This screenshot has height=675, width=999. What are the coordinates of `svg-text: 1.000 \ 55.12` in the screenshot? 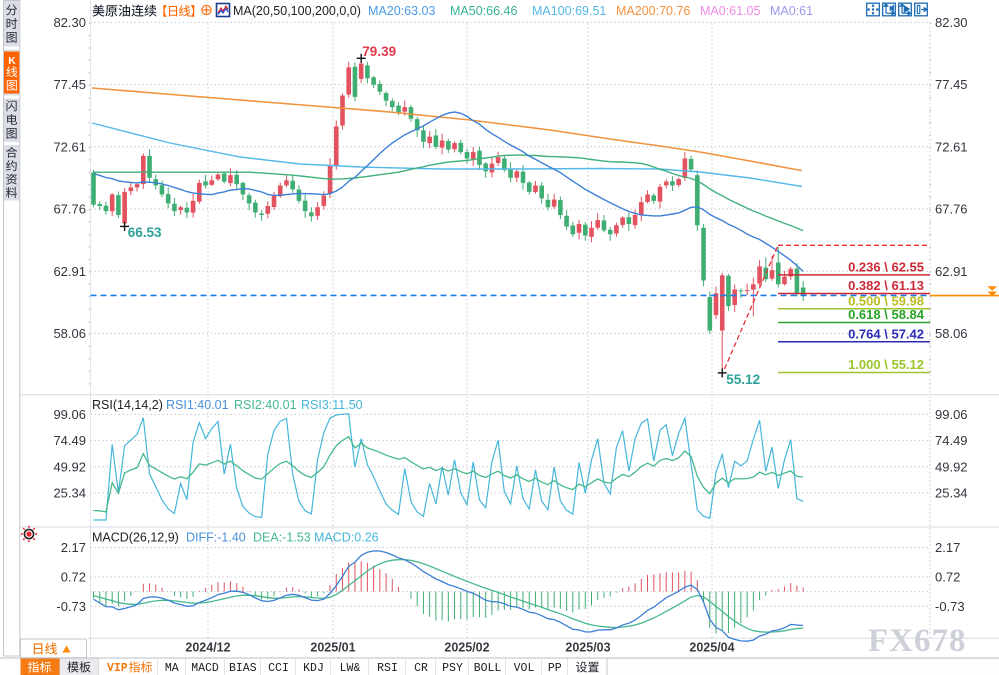 It's located at (886, 364).